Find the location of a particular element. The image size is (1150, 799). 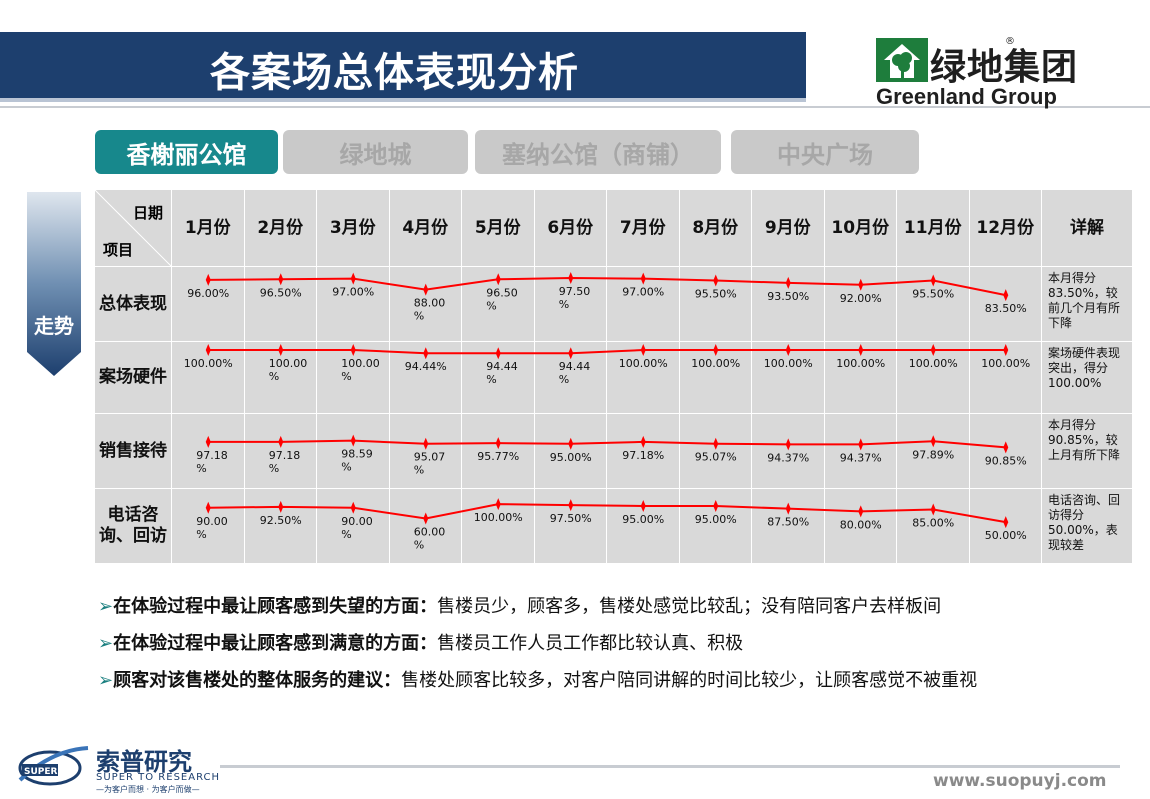

row-detail-note: 电话咨询、回访得分50.00%，表现较差 is located at coordinates (1087, 526).